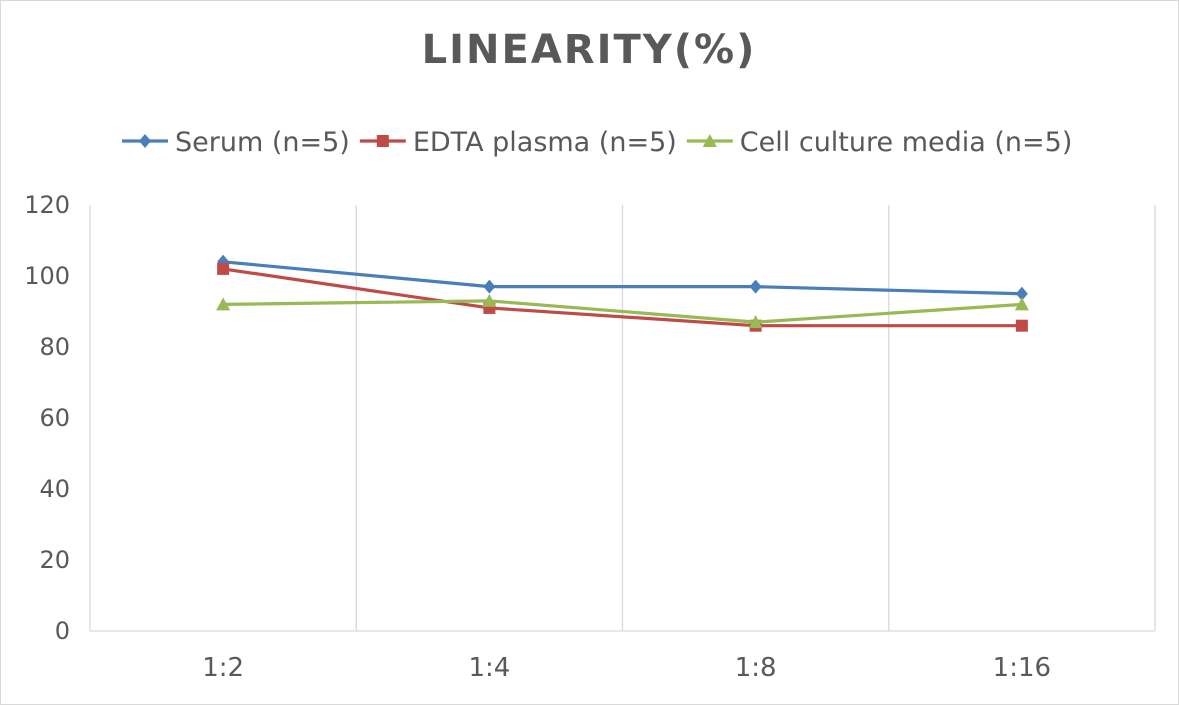  Describe the element at coordinates (223, 668) in the screenshot. I see `x-tick-label: 1:2` at that location.